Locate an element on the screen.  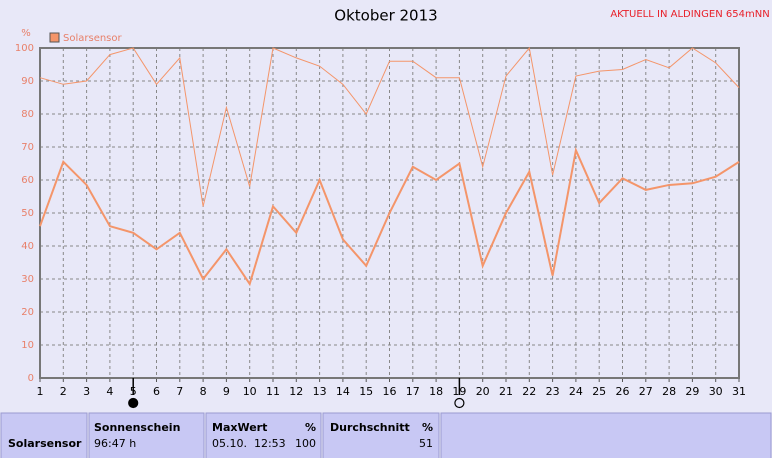
legend-label: Solarsensor is located at coordinates (93, 38).